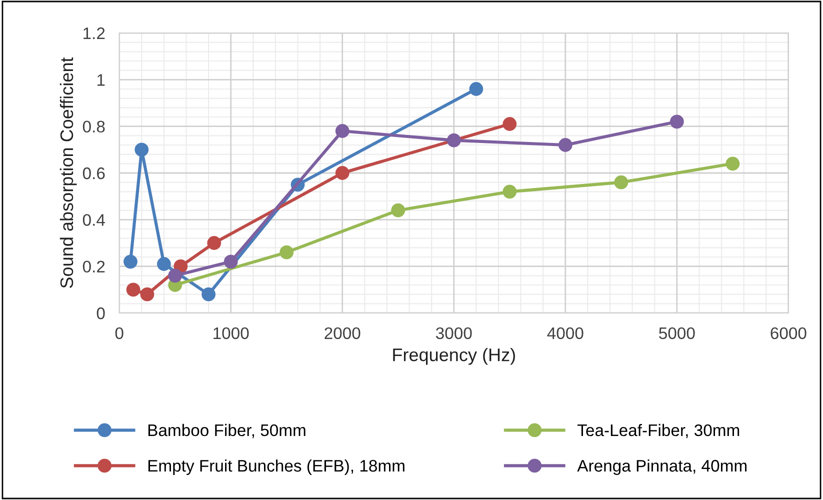 Image resolution: width=823 pixels, height=500 pixels. What do you see at coordinates (788, 333) in the screenshot?
I see `x-tick-label: 6000` at bounding box center [788, 333].